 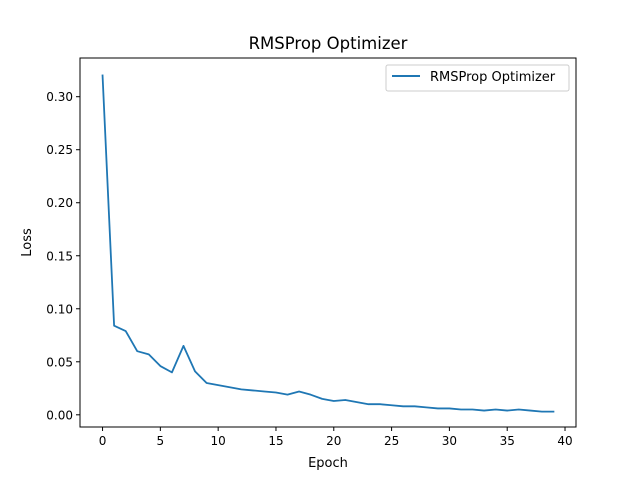 What do you see at coordinates (507, 441) in the screenshot?
I see `x-tick-label: 35` at bounding box center [507, 441].